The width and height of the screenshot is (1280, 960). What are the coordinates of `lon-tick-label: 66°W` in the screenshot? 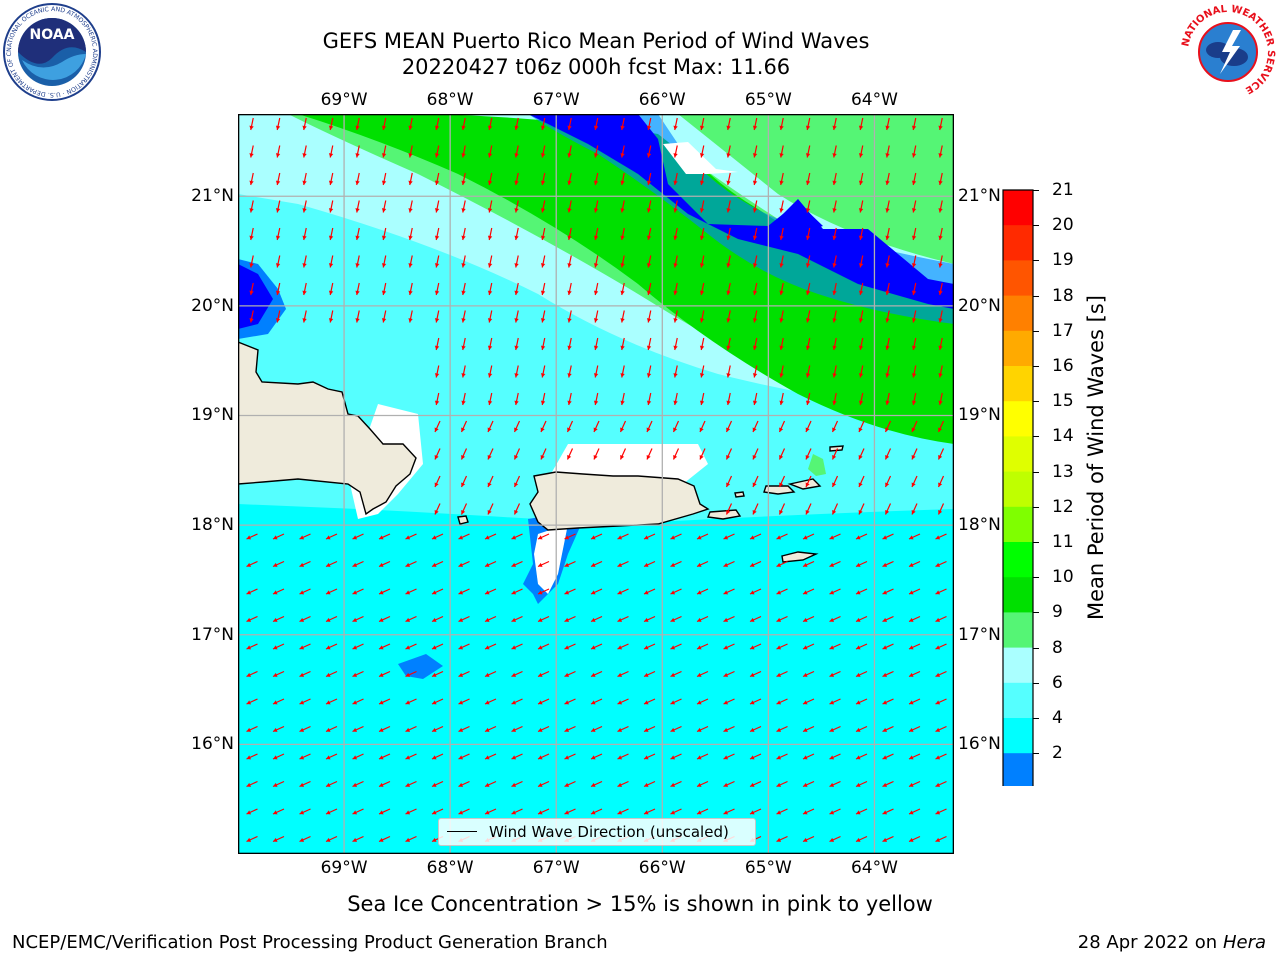 It's located at (662, 868).